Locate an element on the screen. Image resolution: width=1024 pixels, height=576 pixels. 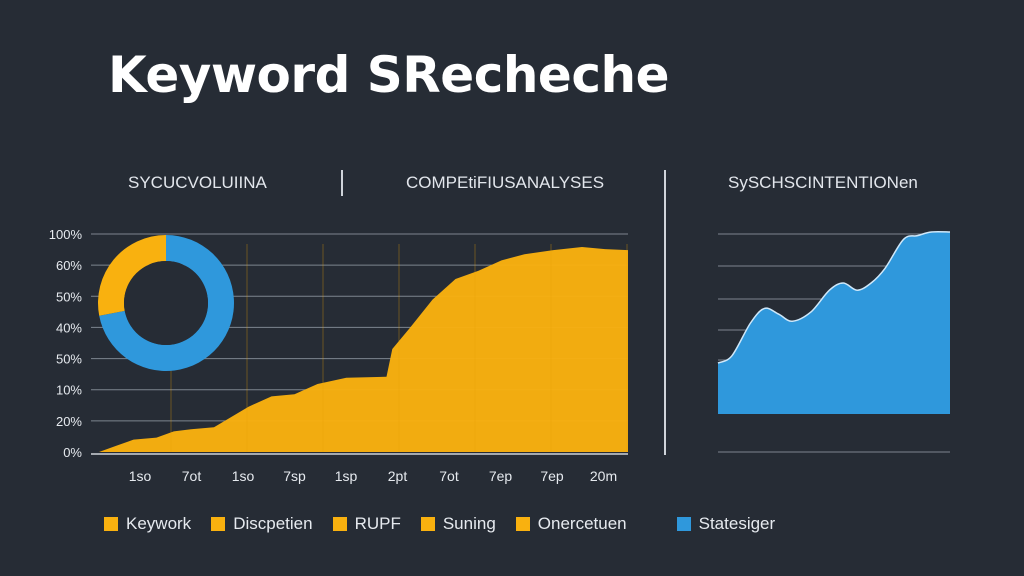
intention-area is located at coordinates (834, 322).